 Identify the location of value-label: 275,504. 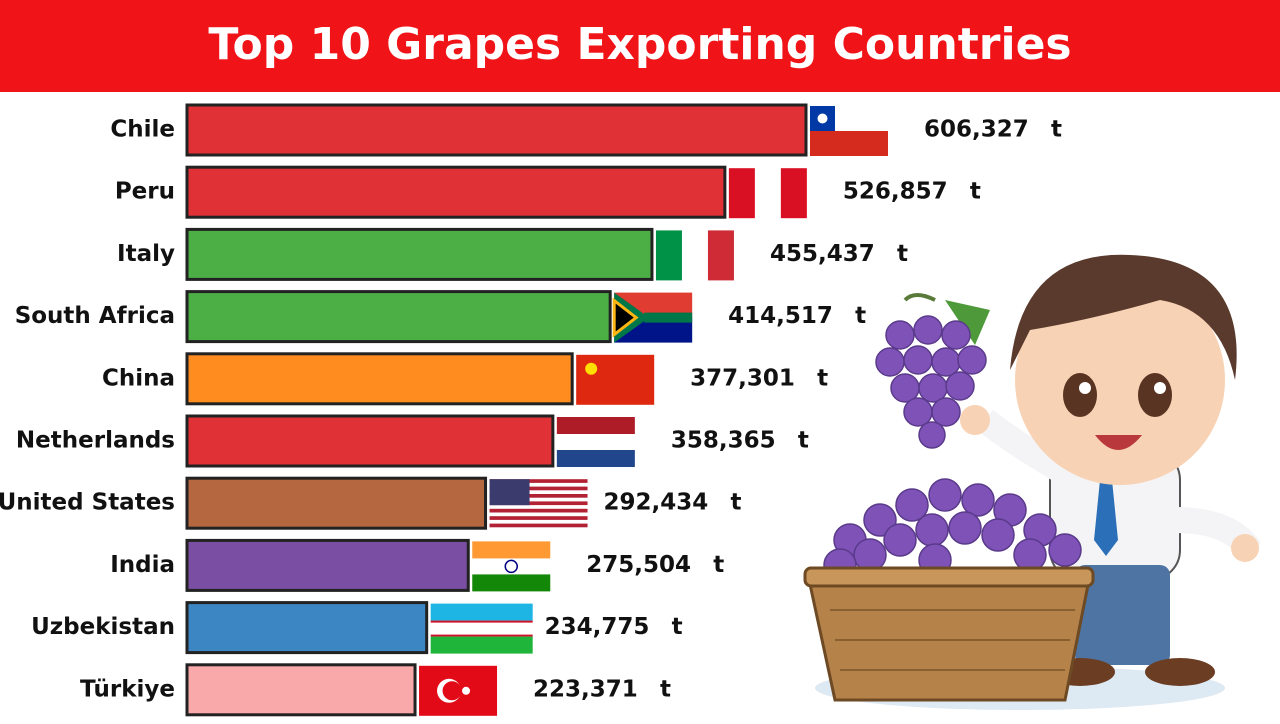
(638, 565).